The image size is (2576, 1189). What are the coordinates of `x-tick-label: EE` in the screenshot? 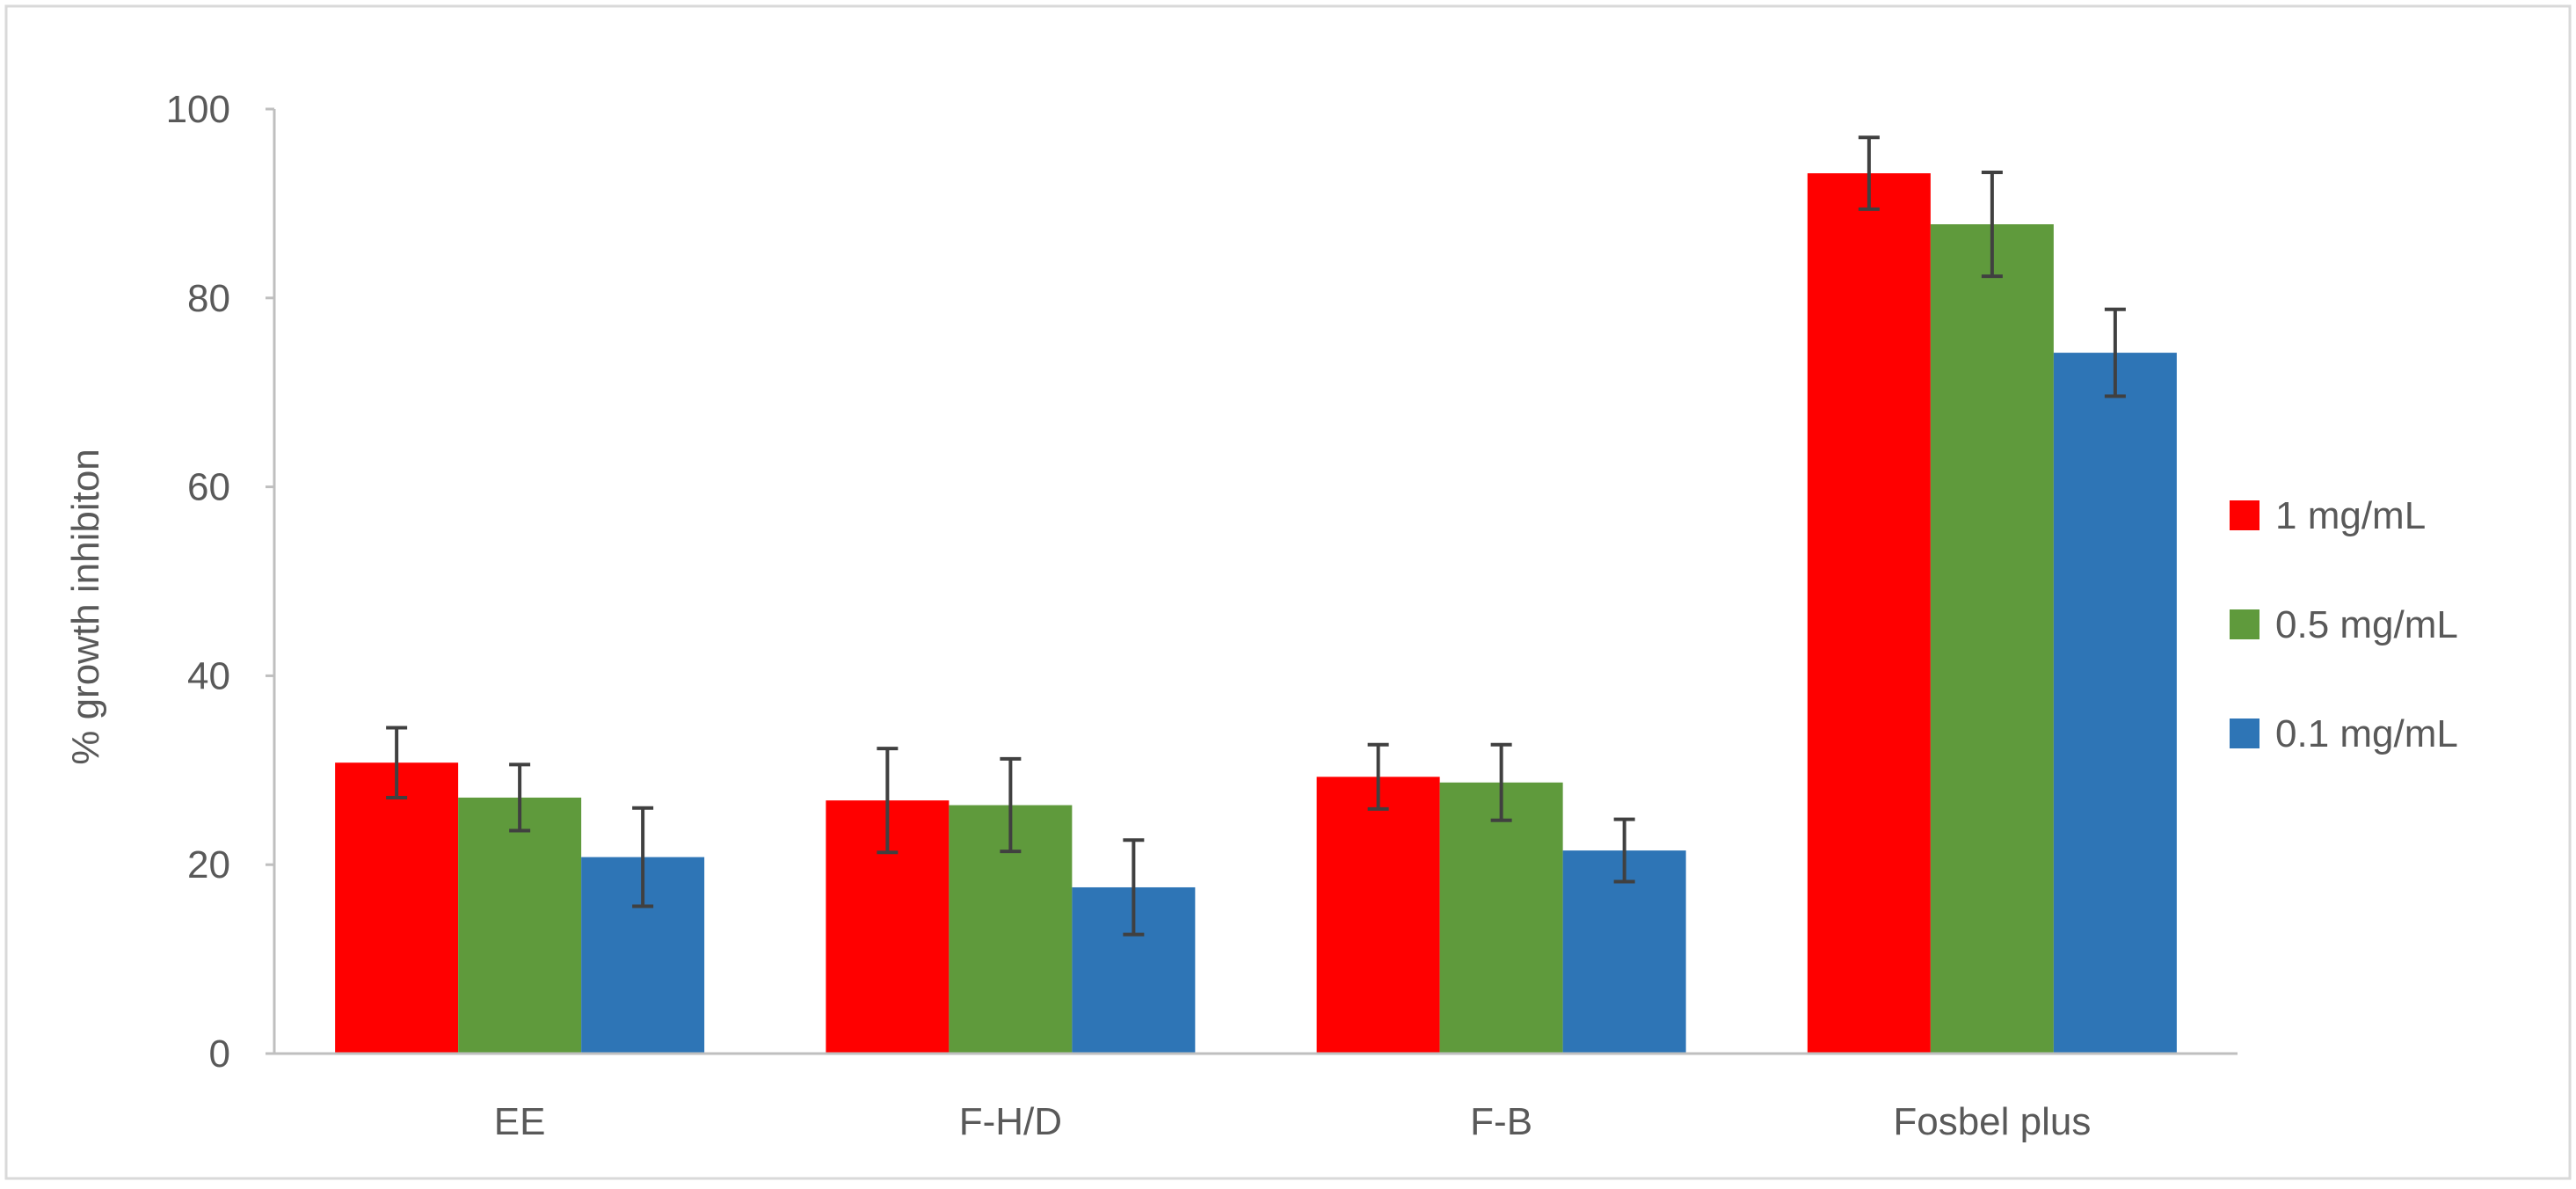 It's located at (520, 1122).